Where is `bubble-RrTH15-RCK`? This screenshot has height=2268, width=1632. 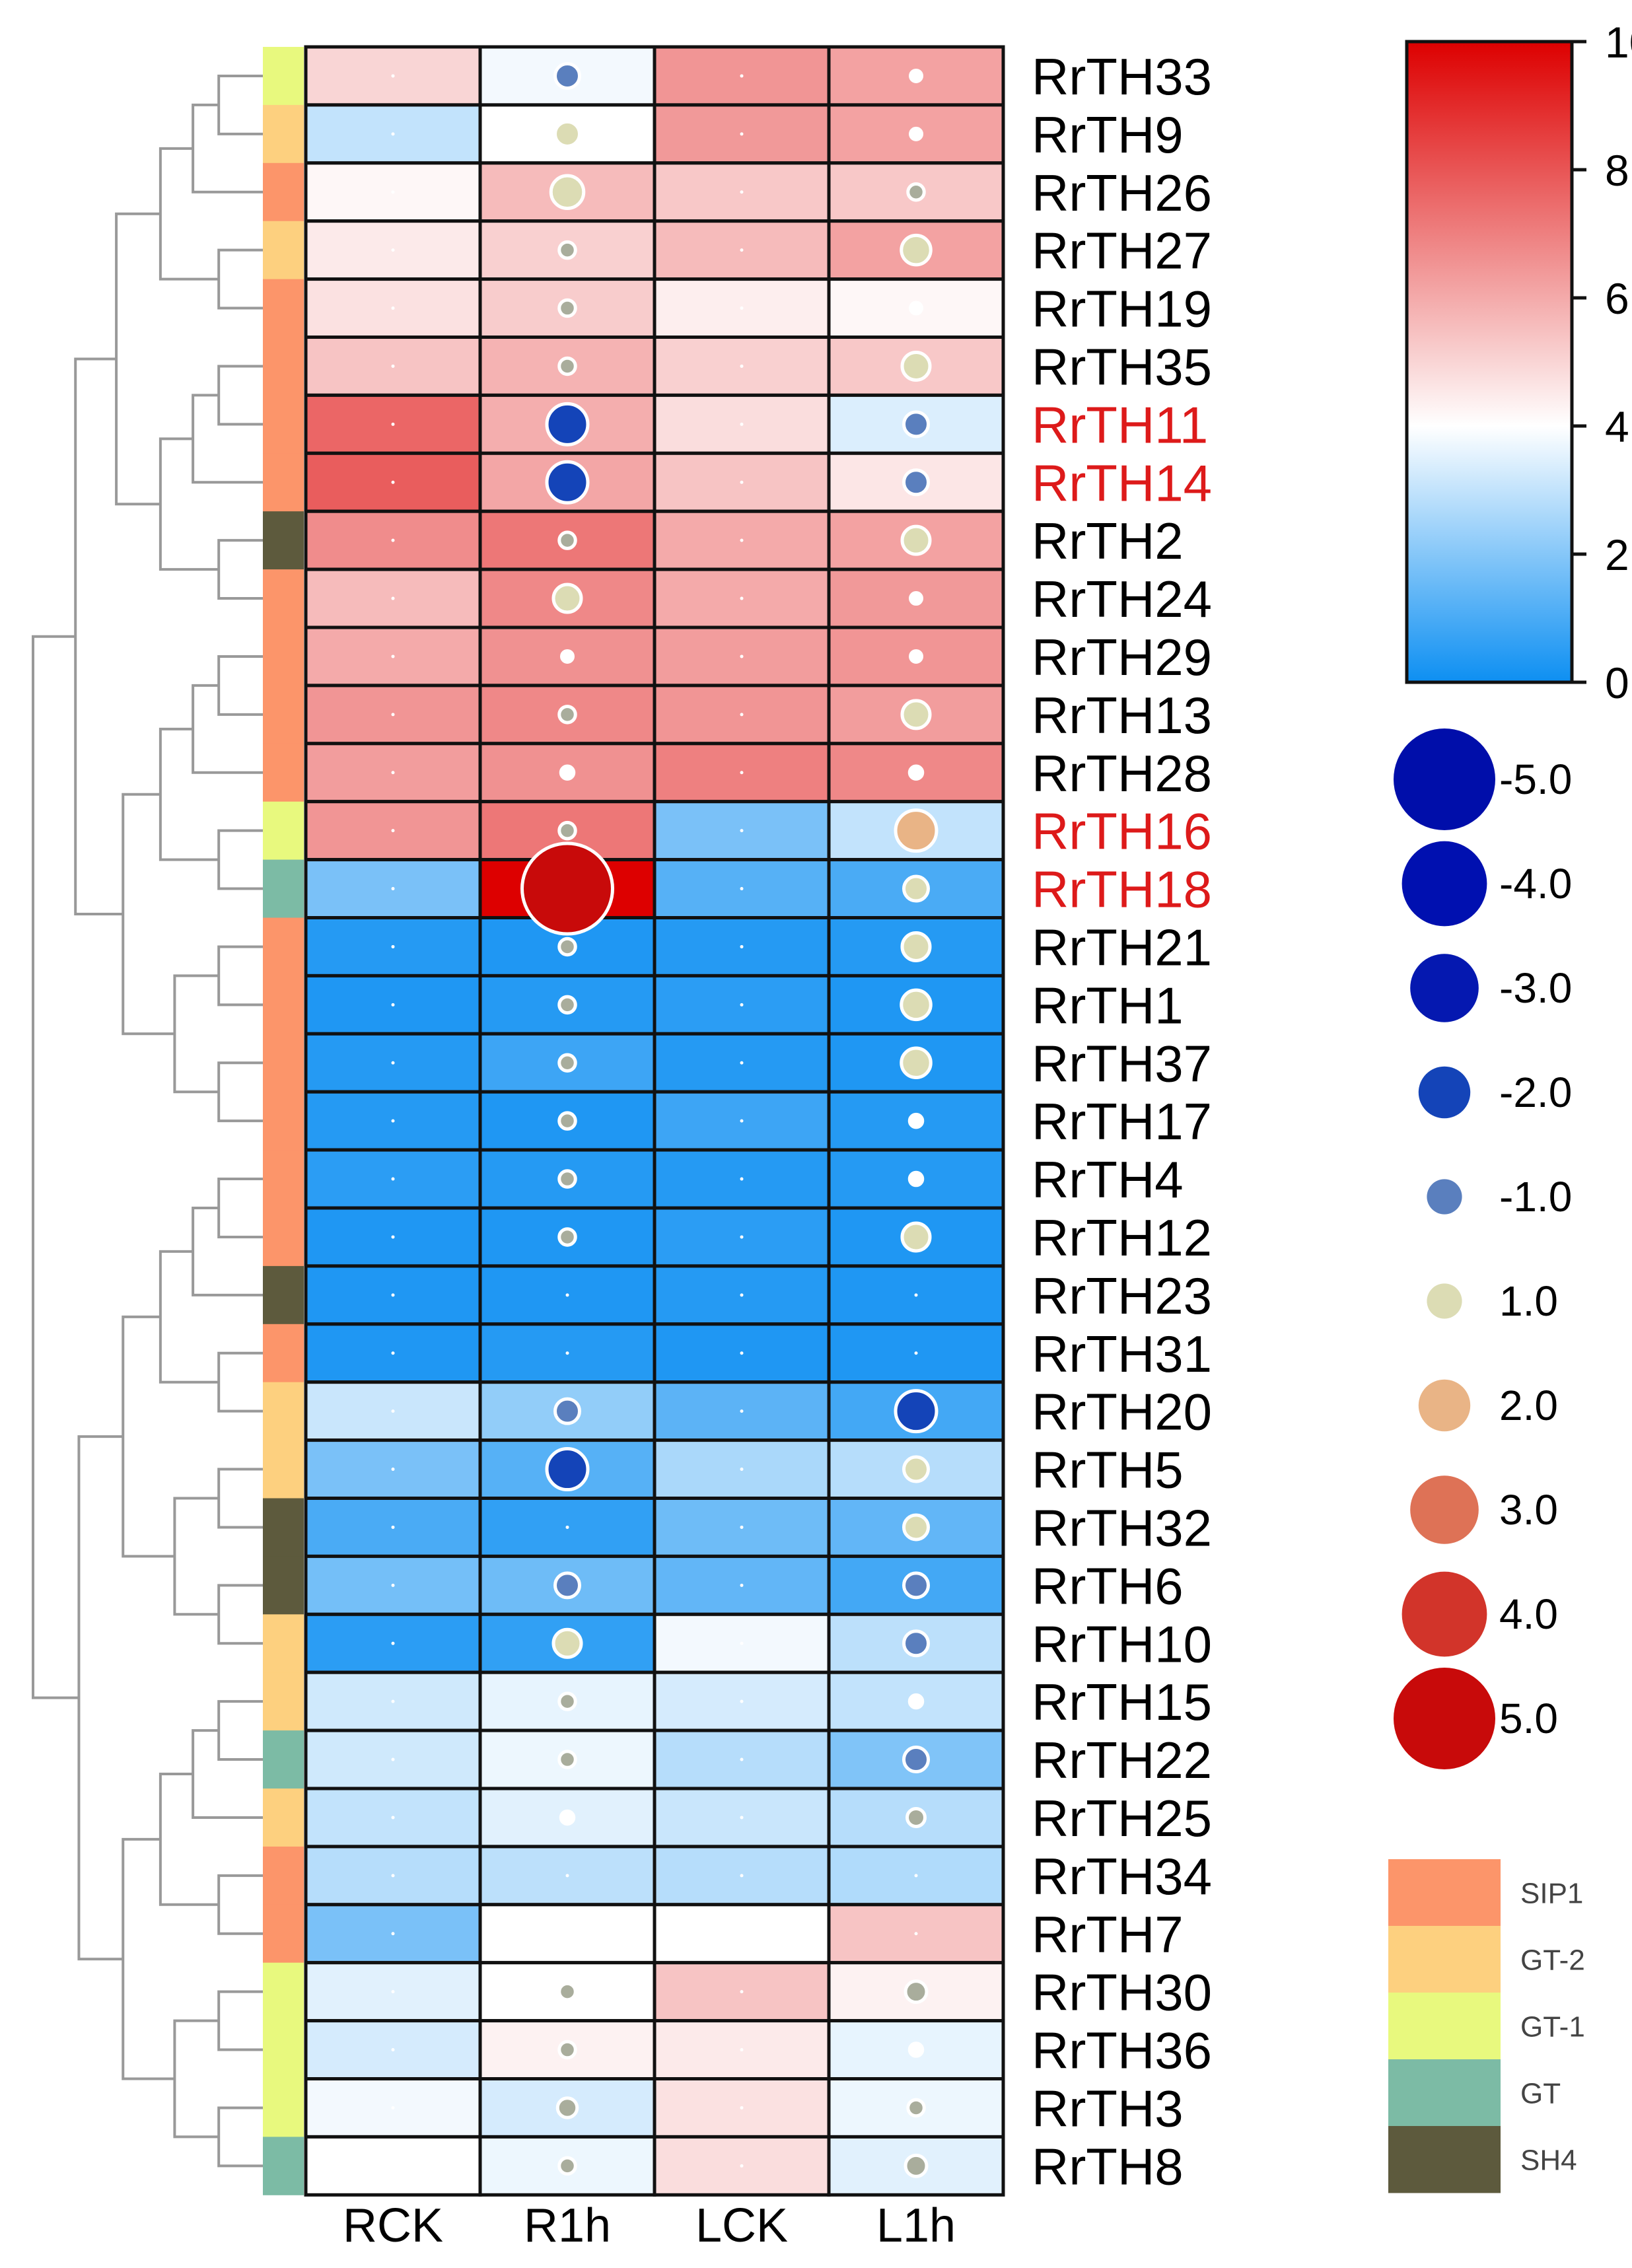
bubble-RrTH15-RCK is located at coordinates (393, 1701).